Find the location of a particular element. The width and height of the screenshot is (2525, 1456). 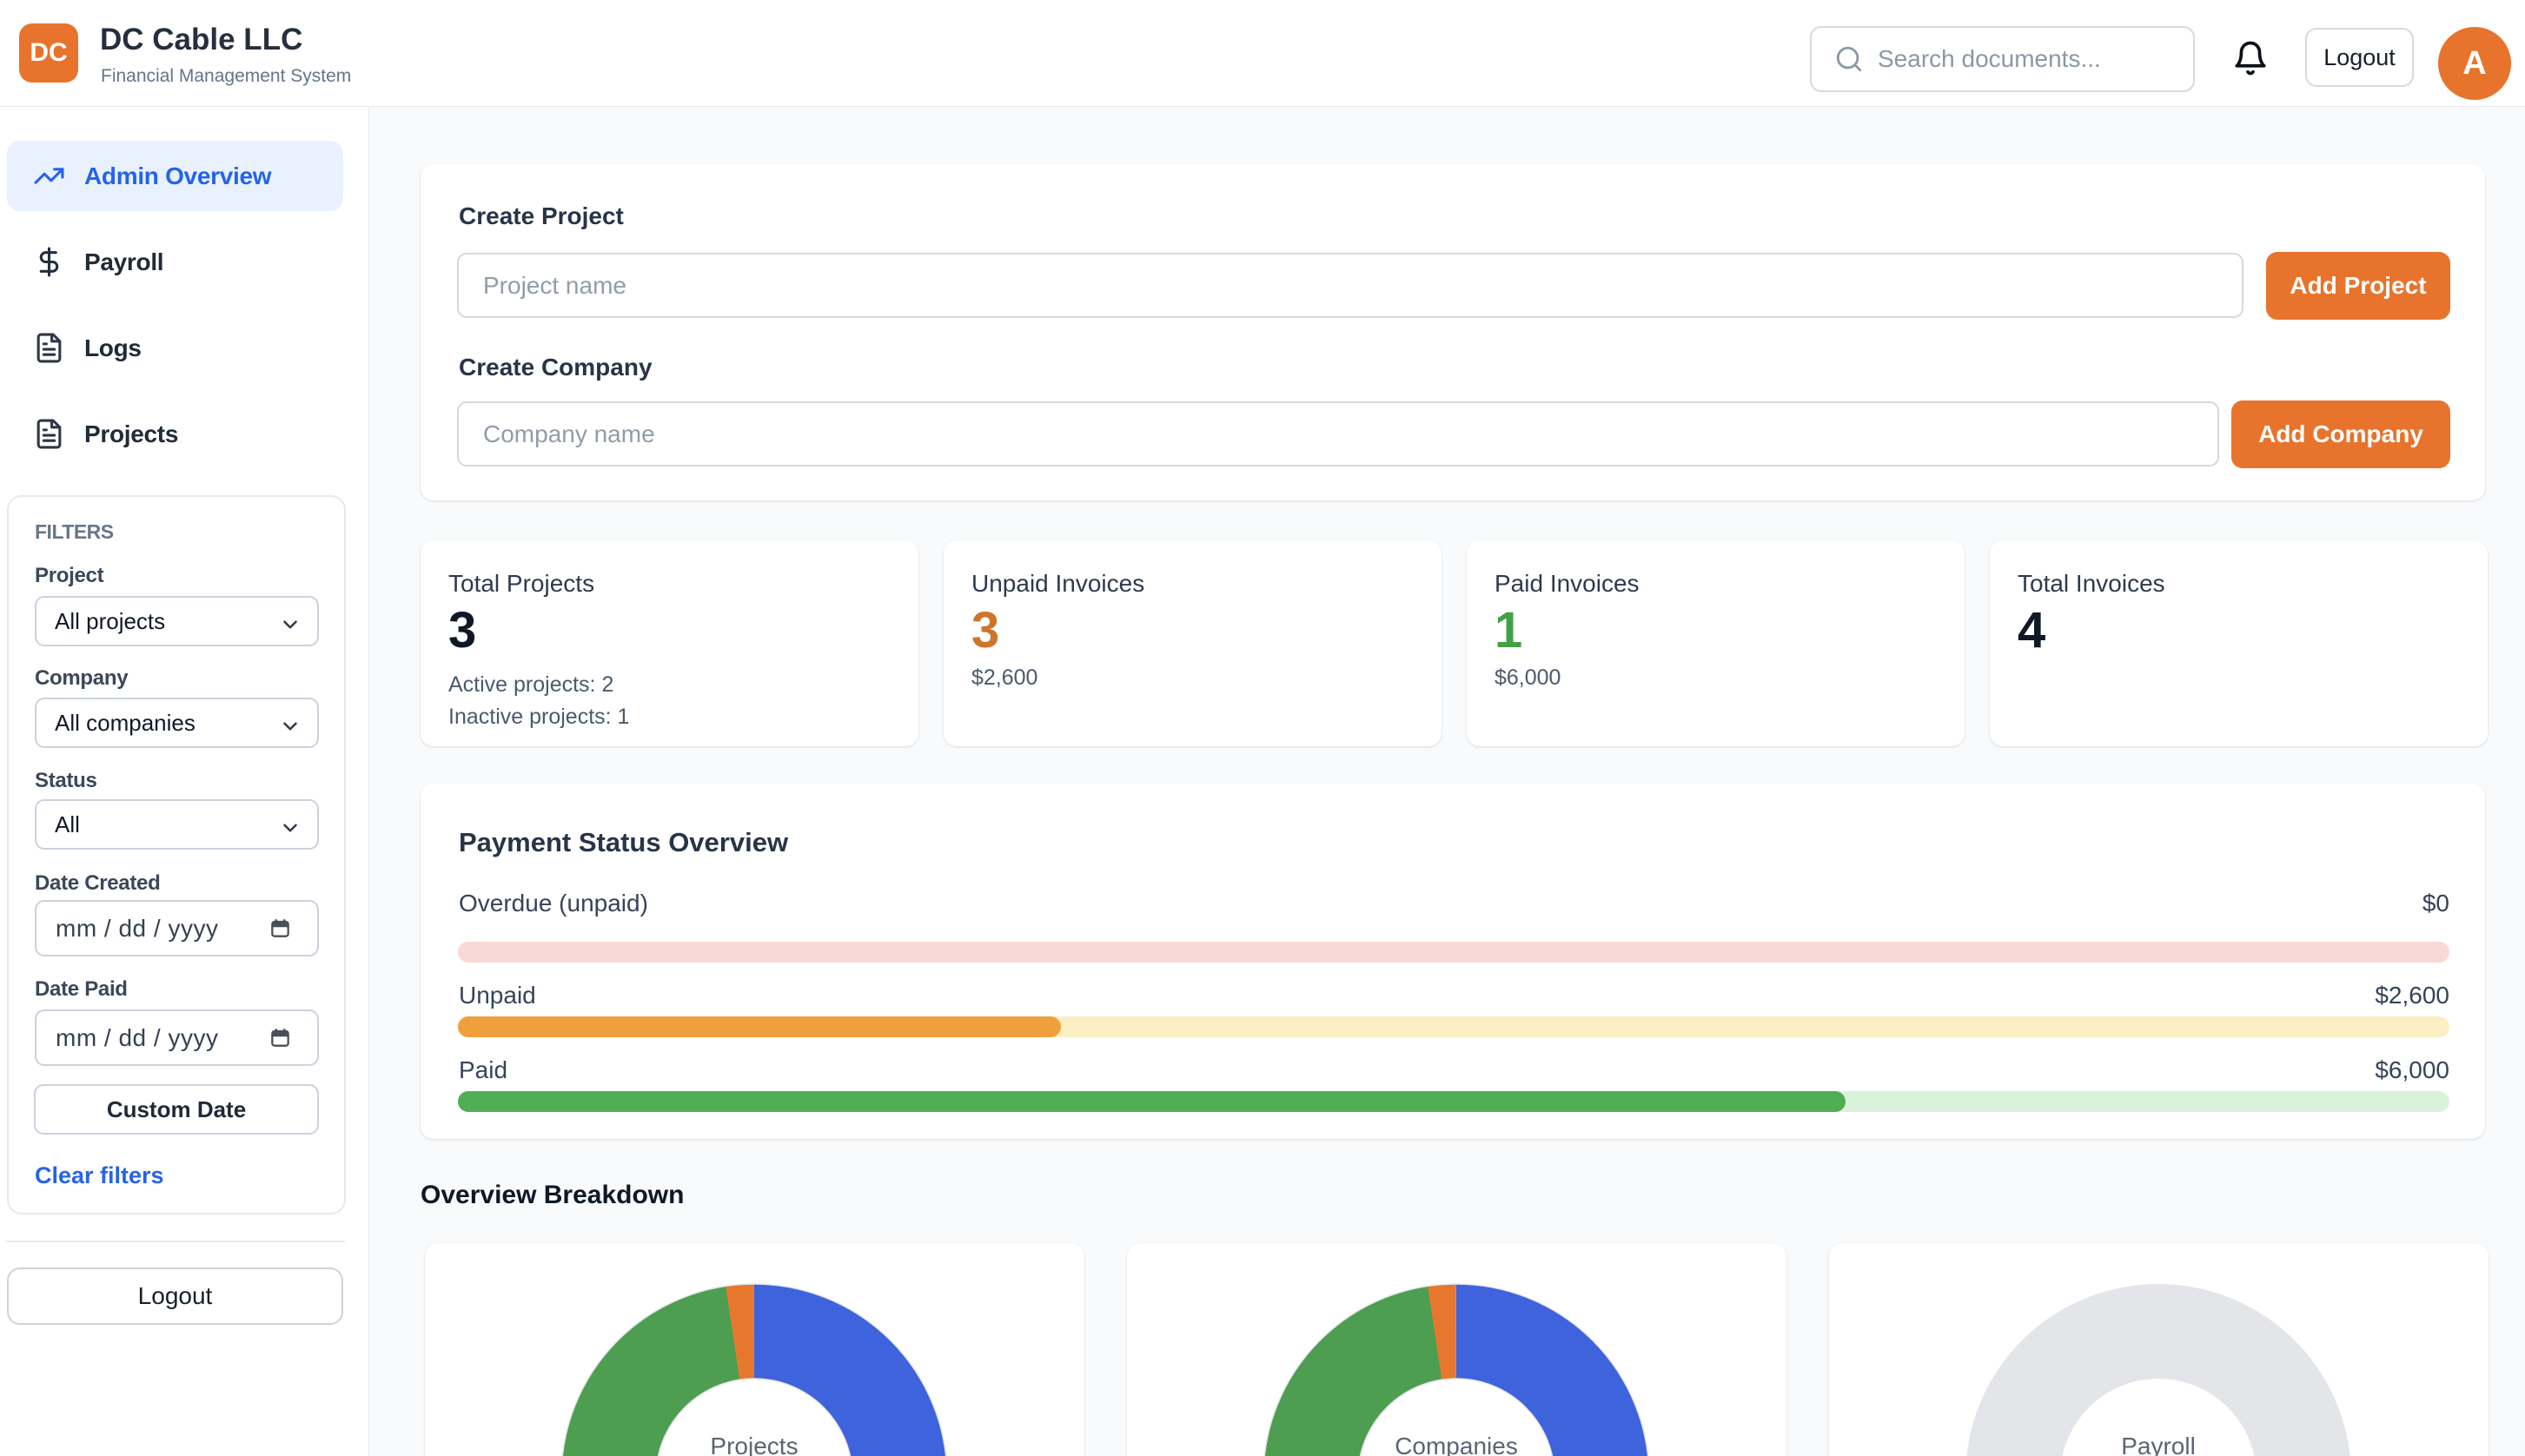

svg-text: Companies is located at coordinates (1456, 1444).